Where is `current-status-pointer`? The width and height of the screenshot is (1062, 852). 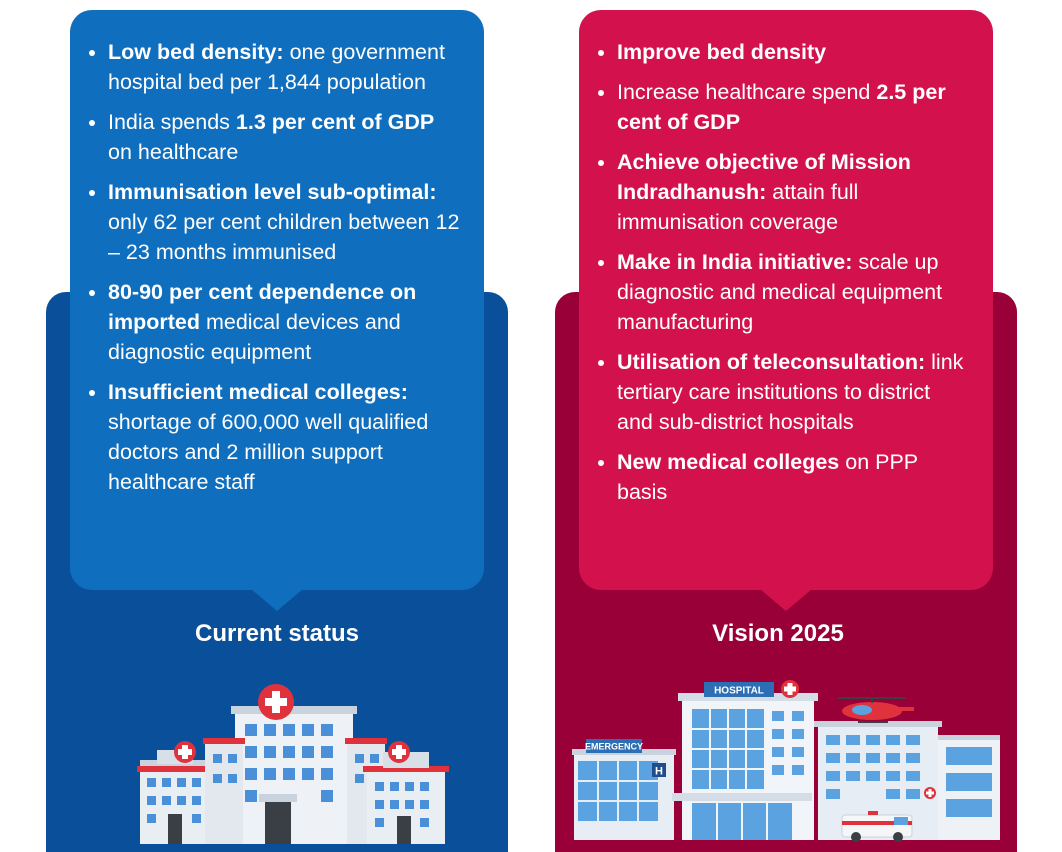
current-status-pointer is located at coordinates (277, 600).